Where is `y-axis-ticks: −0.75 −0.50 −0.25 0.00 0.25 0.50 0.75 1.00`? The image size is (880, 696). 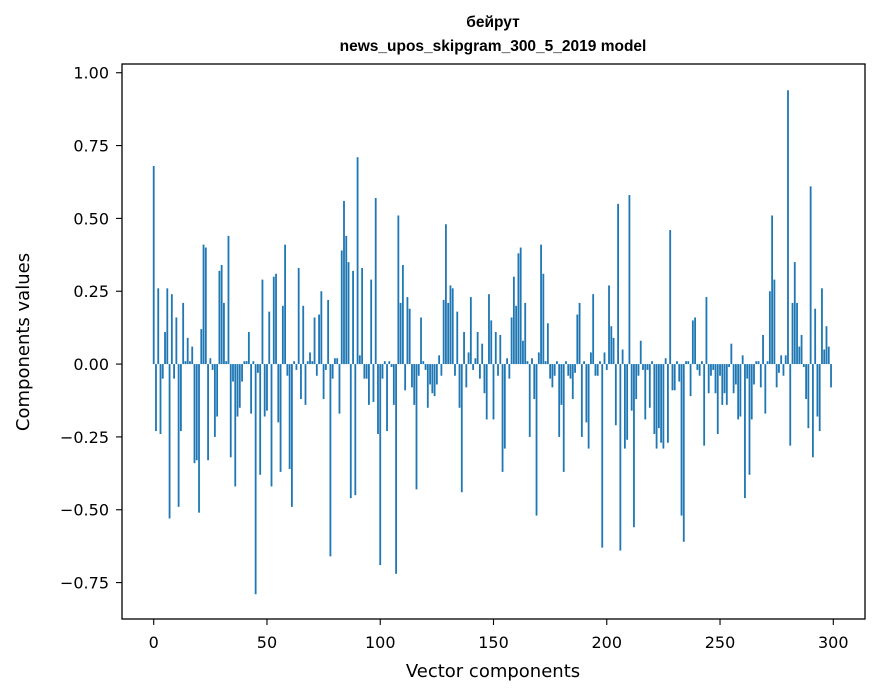 y-axis-ticks: −0.75 −0.50 −0.25 0.00 0.25 0.50 0.75 1.00 is located at coordinates (91, 328).